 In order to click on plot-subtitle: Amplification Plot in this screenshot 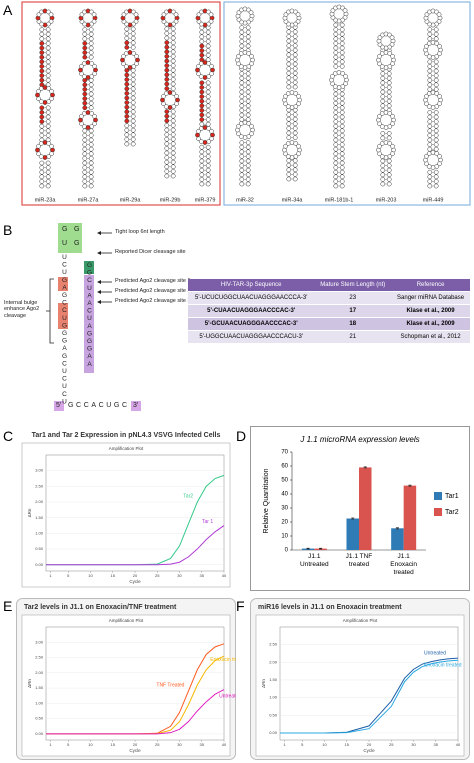, I will do `click(360, 620)`.